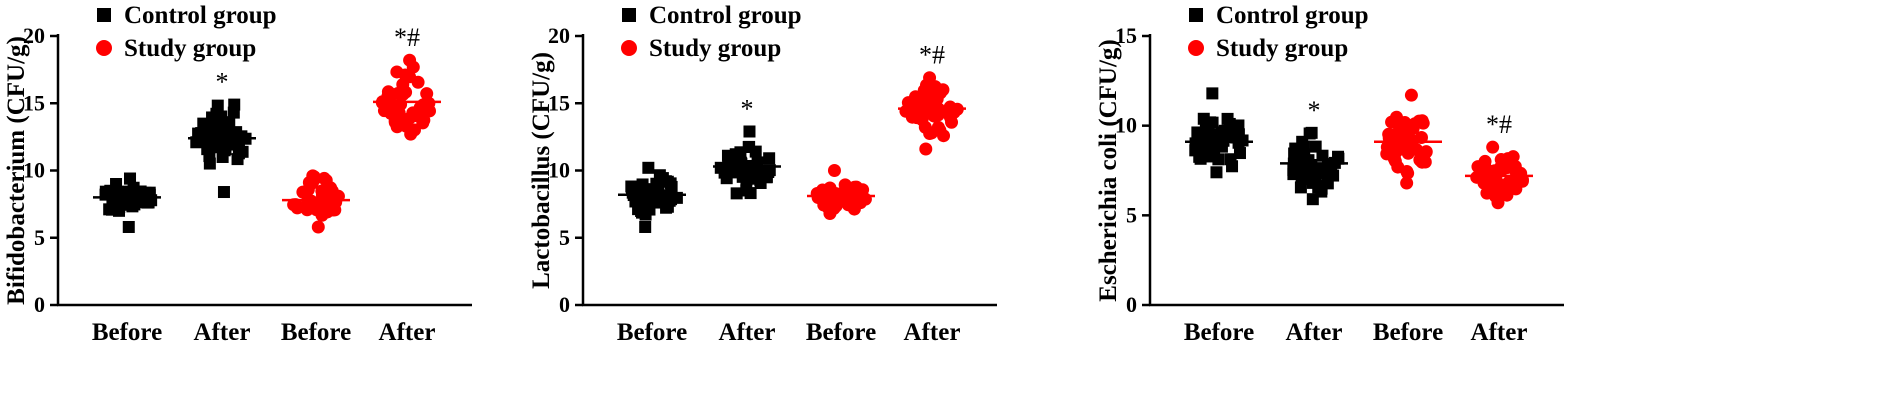 This screenshot has height=417, width=1901. What do you see at coordinates (34, 35) in the screenshot?
I see `y-tick-label: 20` at bounding box center [34, 35].